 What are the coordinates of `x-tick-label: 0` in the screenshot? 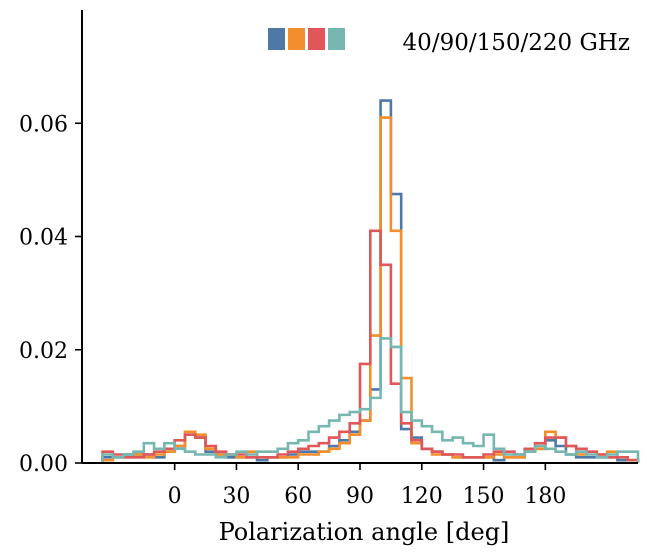 It's located at (175, 496).